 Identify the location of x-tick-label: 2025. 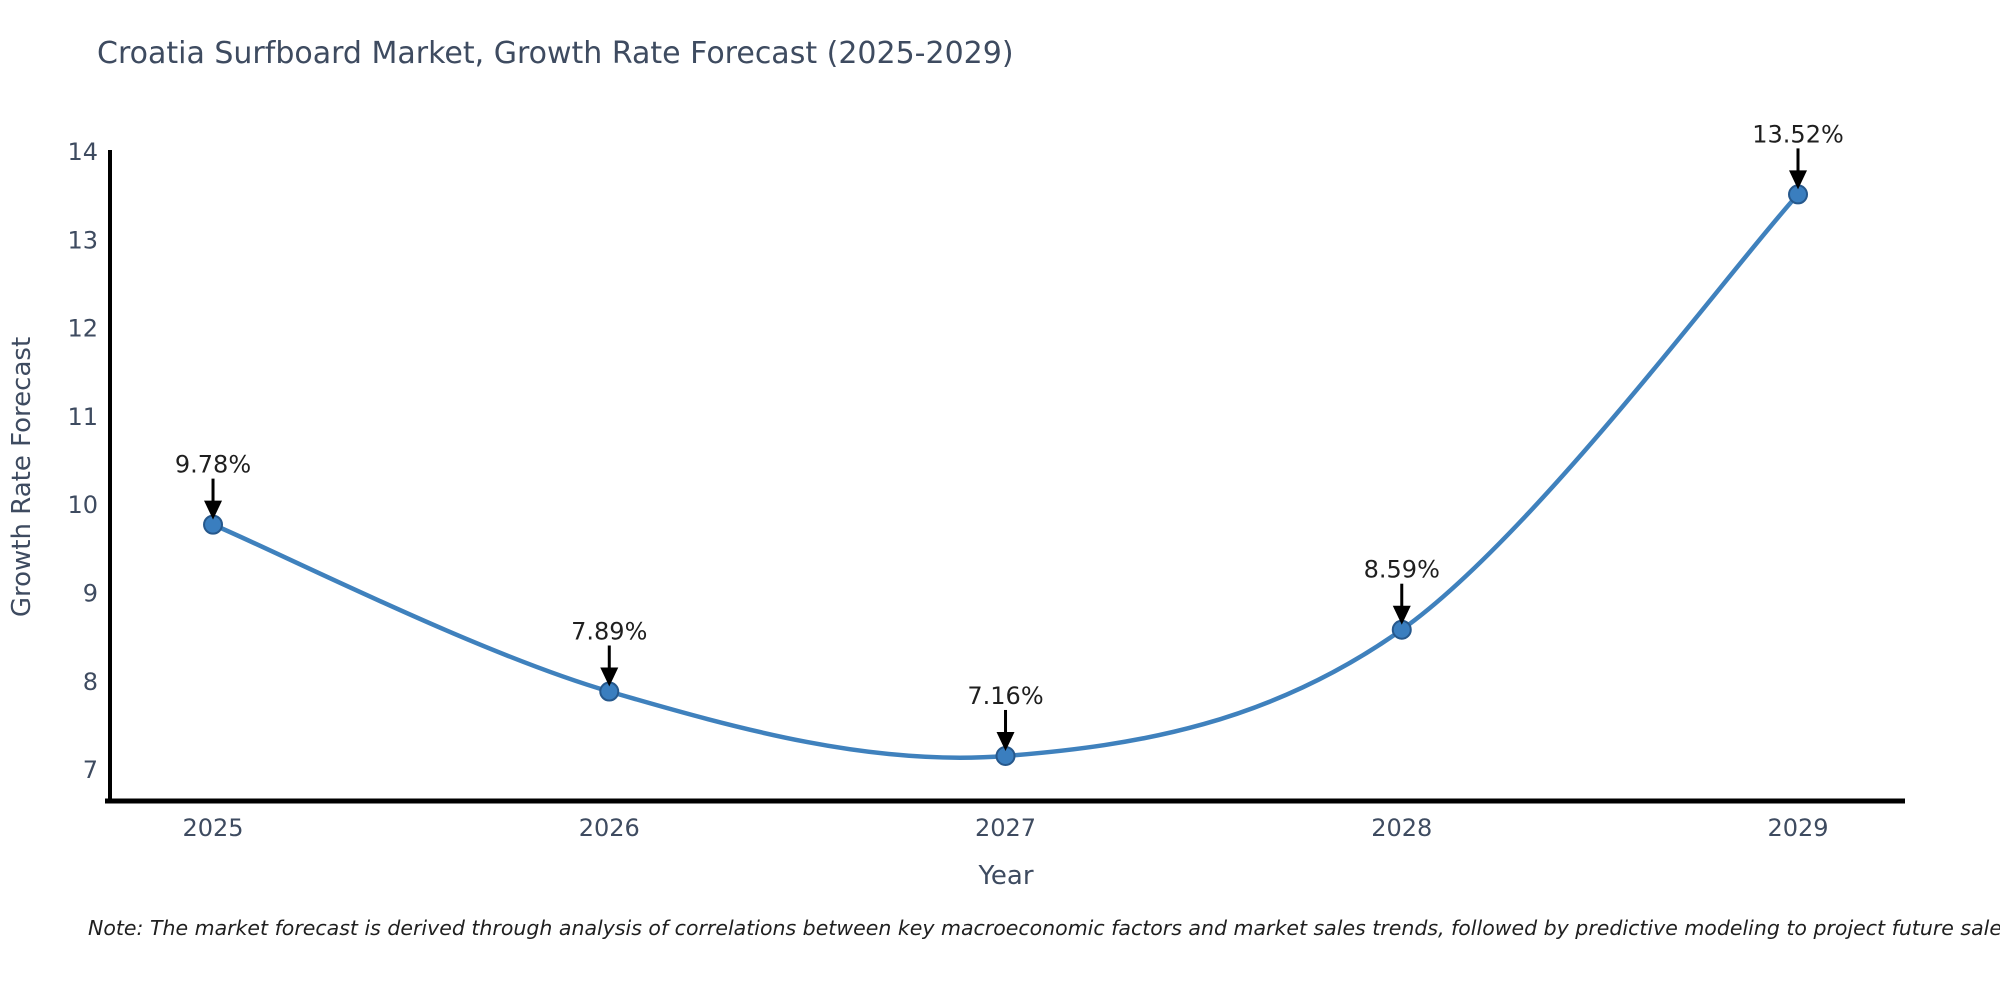
(212, 828).